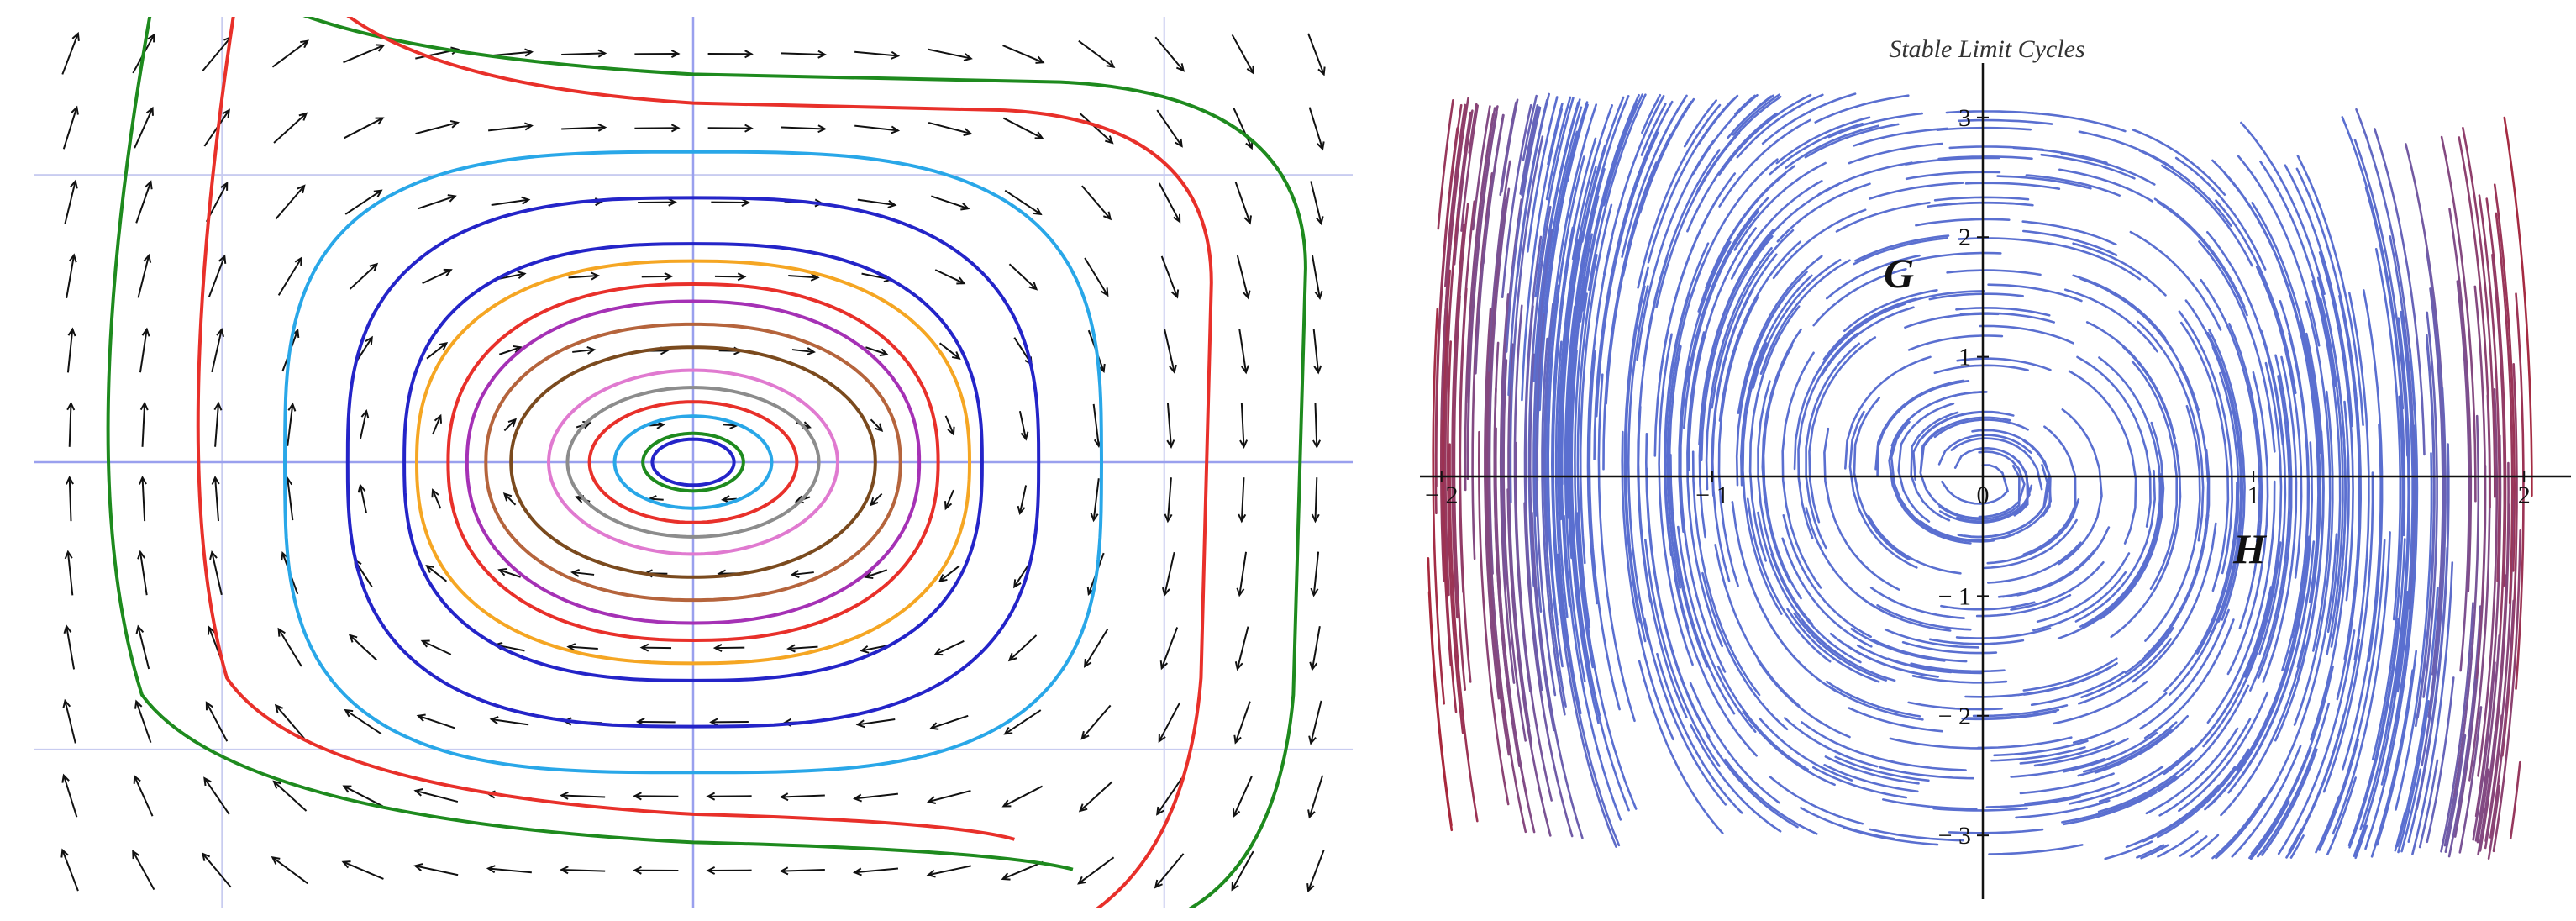  I want to click on trajectory-curve, so click(693, 462).